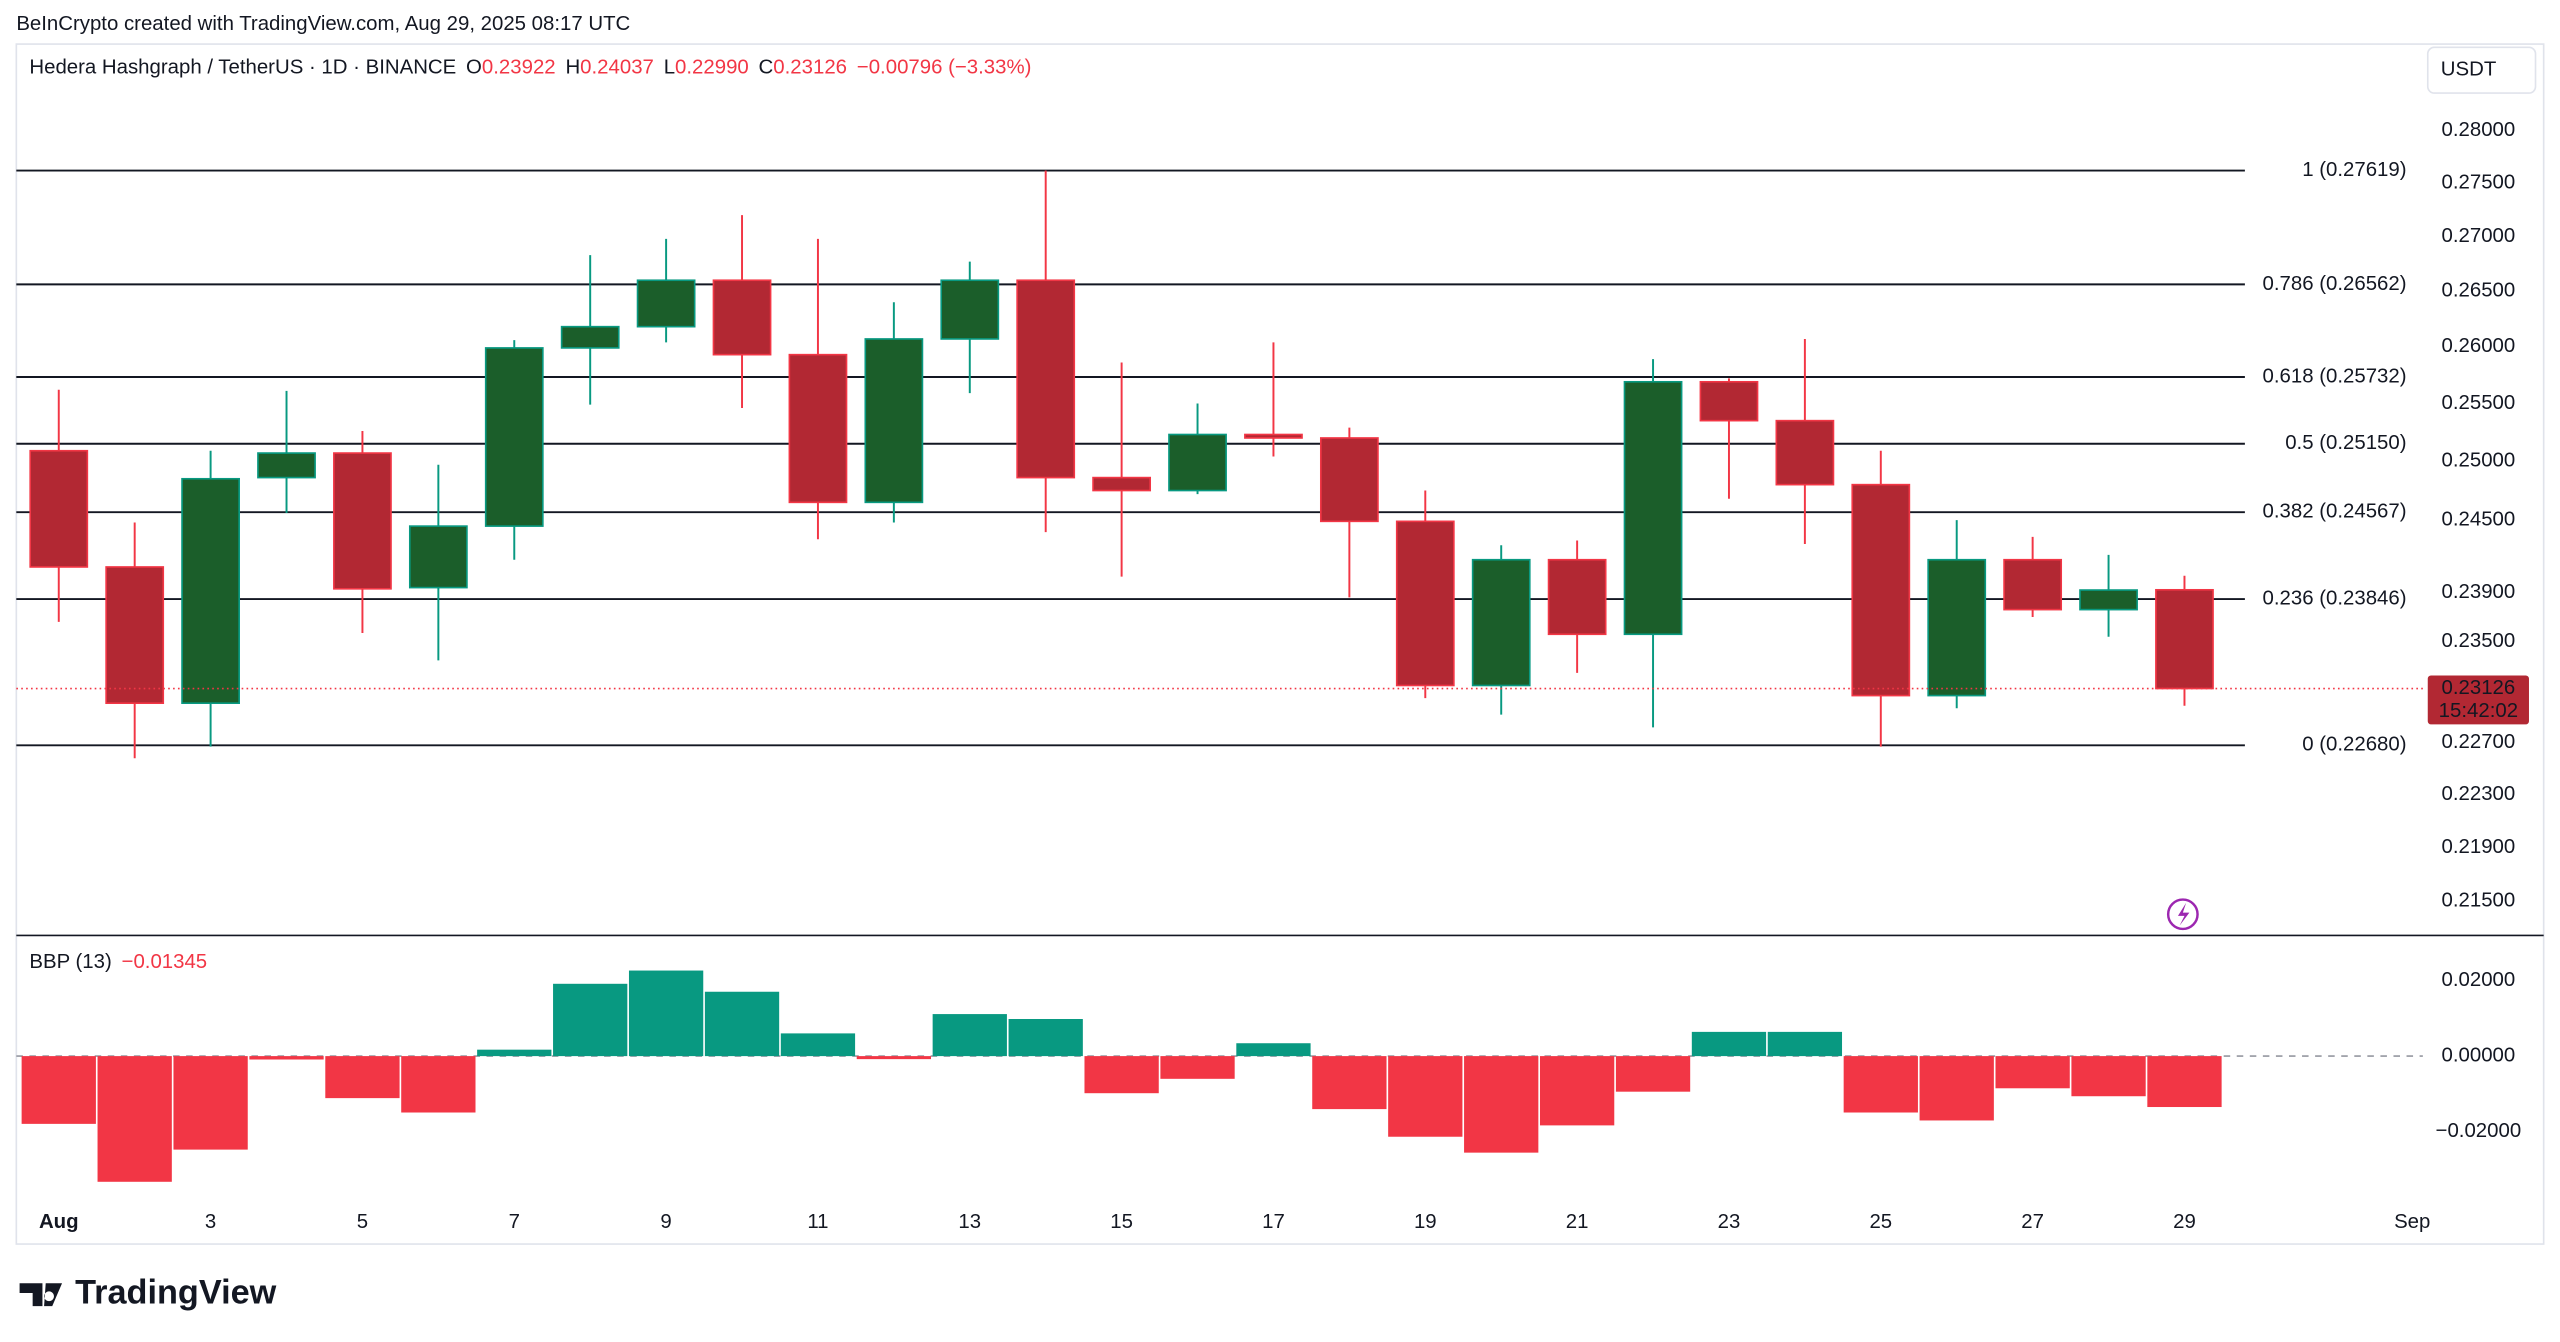 The width and height of the screenshot is (2560, 1342). Describe the element at coordinates (118, 963) in the screenshot. I see `indicator-legend: BBP (13) −0.01345` at that location.